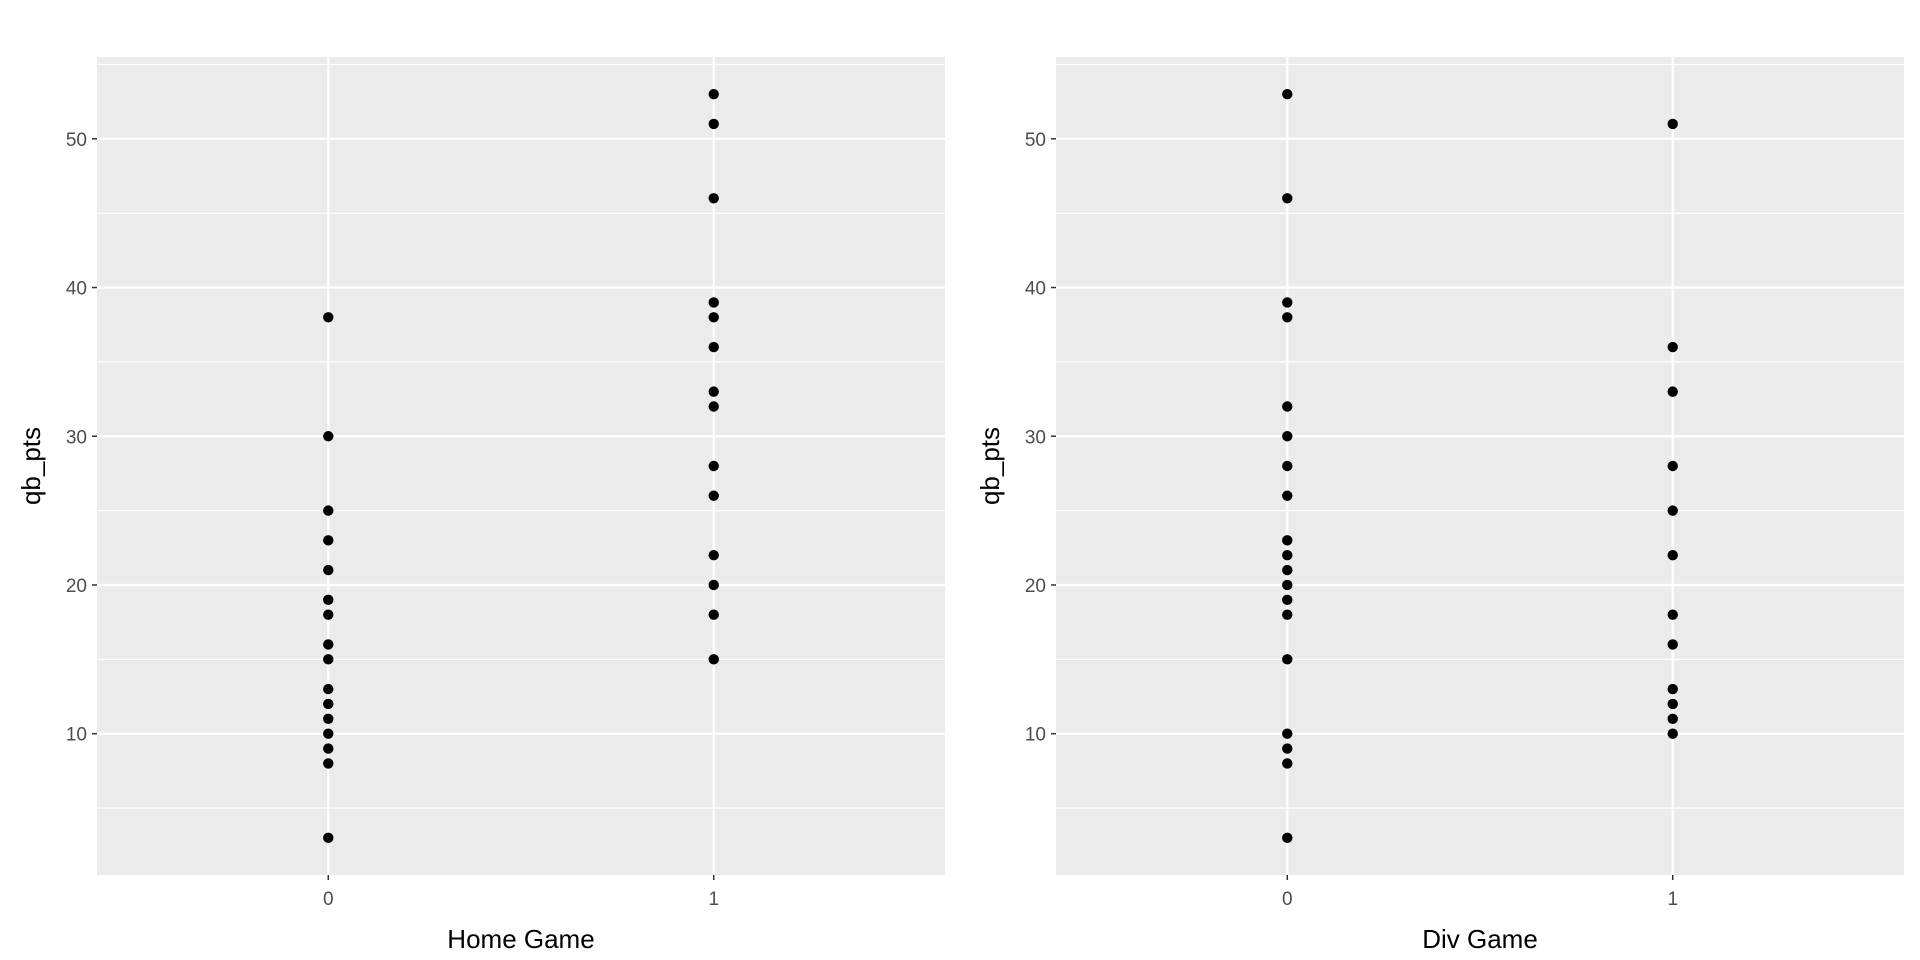 This screenshot has width=1920, height=960. I want to click on x-axis-title: Home Game, so click(520, 939).